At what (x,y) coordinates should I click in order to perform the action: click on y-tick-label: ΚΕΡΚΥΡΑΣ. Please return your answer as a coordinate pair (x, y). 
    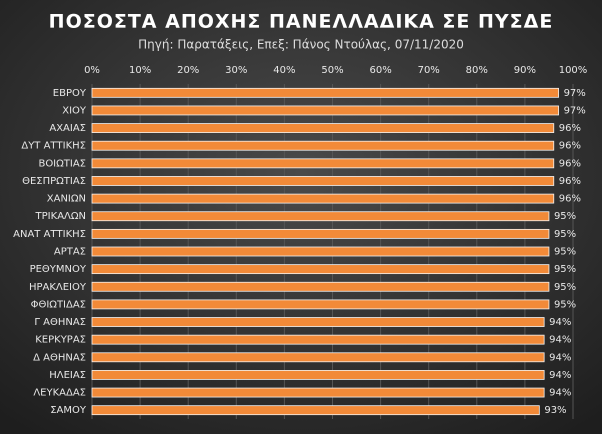
    Looking at the image, I should click on (60, 340).